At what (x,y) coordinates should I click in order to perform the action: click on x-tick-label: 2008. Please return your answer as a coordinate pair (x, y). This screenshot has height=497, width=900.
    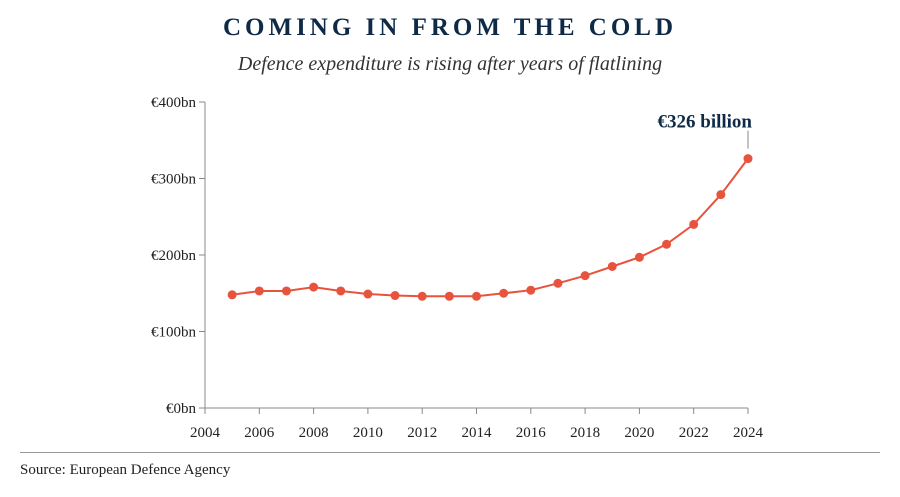
    Looking at the image, I should click on (314, 433).